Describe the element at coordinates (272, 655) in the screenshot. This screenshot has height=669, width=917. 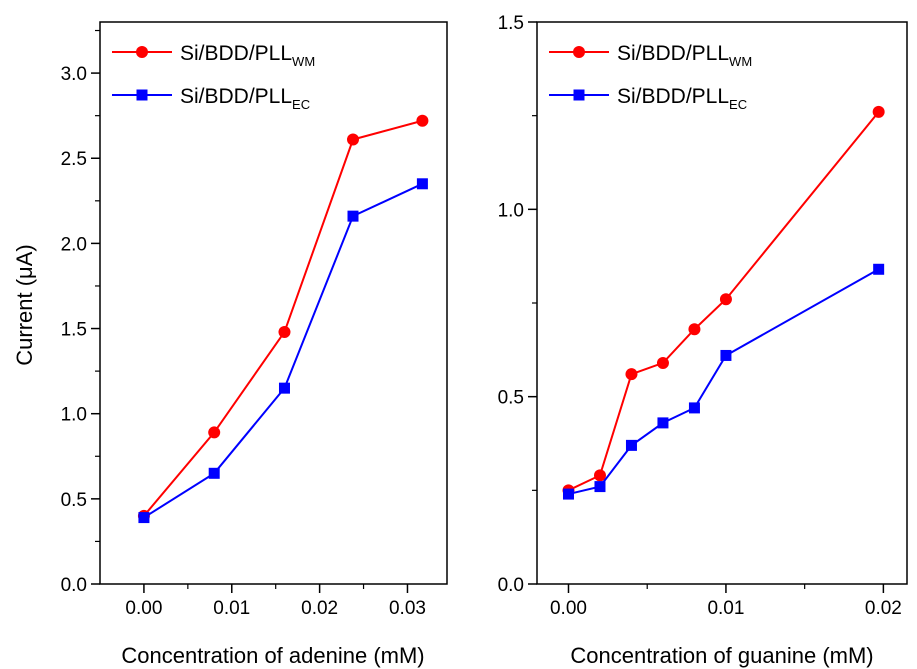
I see `x-axis-label: Concentration of adenine (mM)` at that location.